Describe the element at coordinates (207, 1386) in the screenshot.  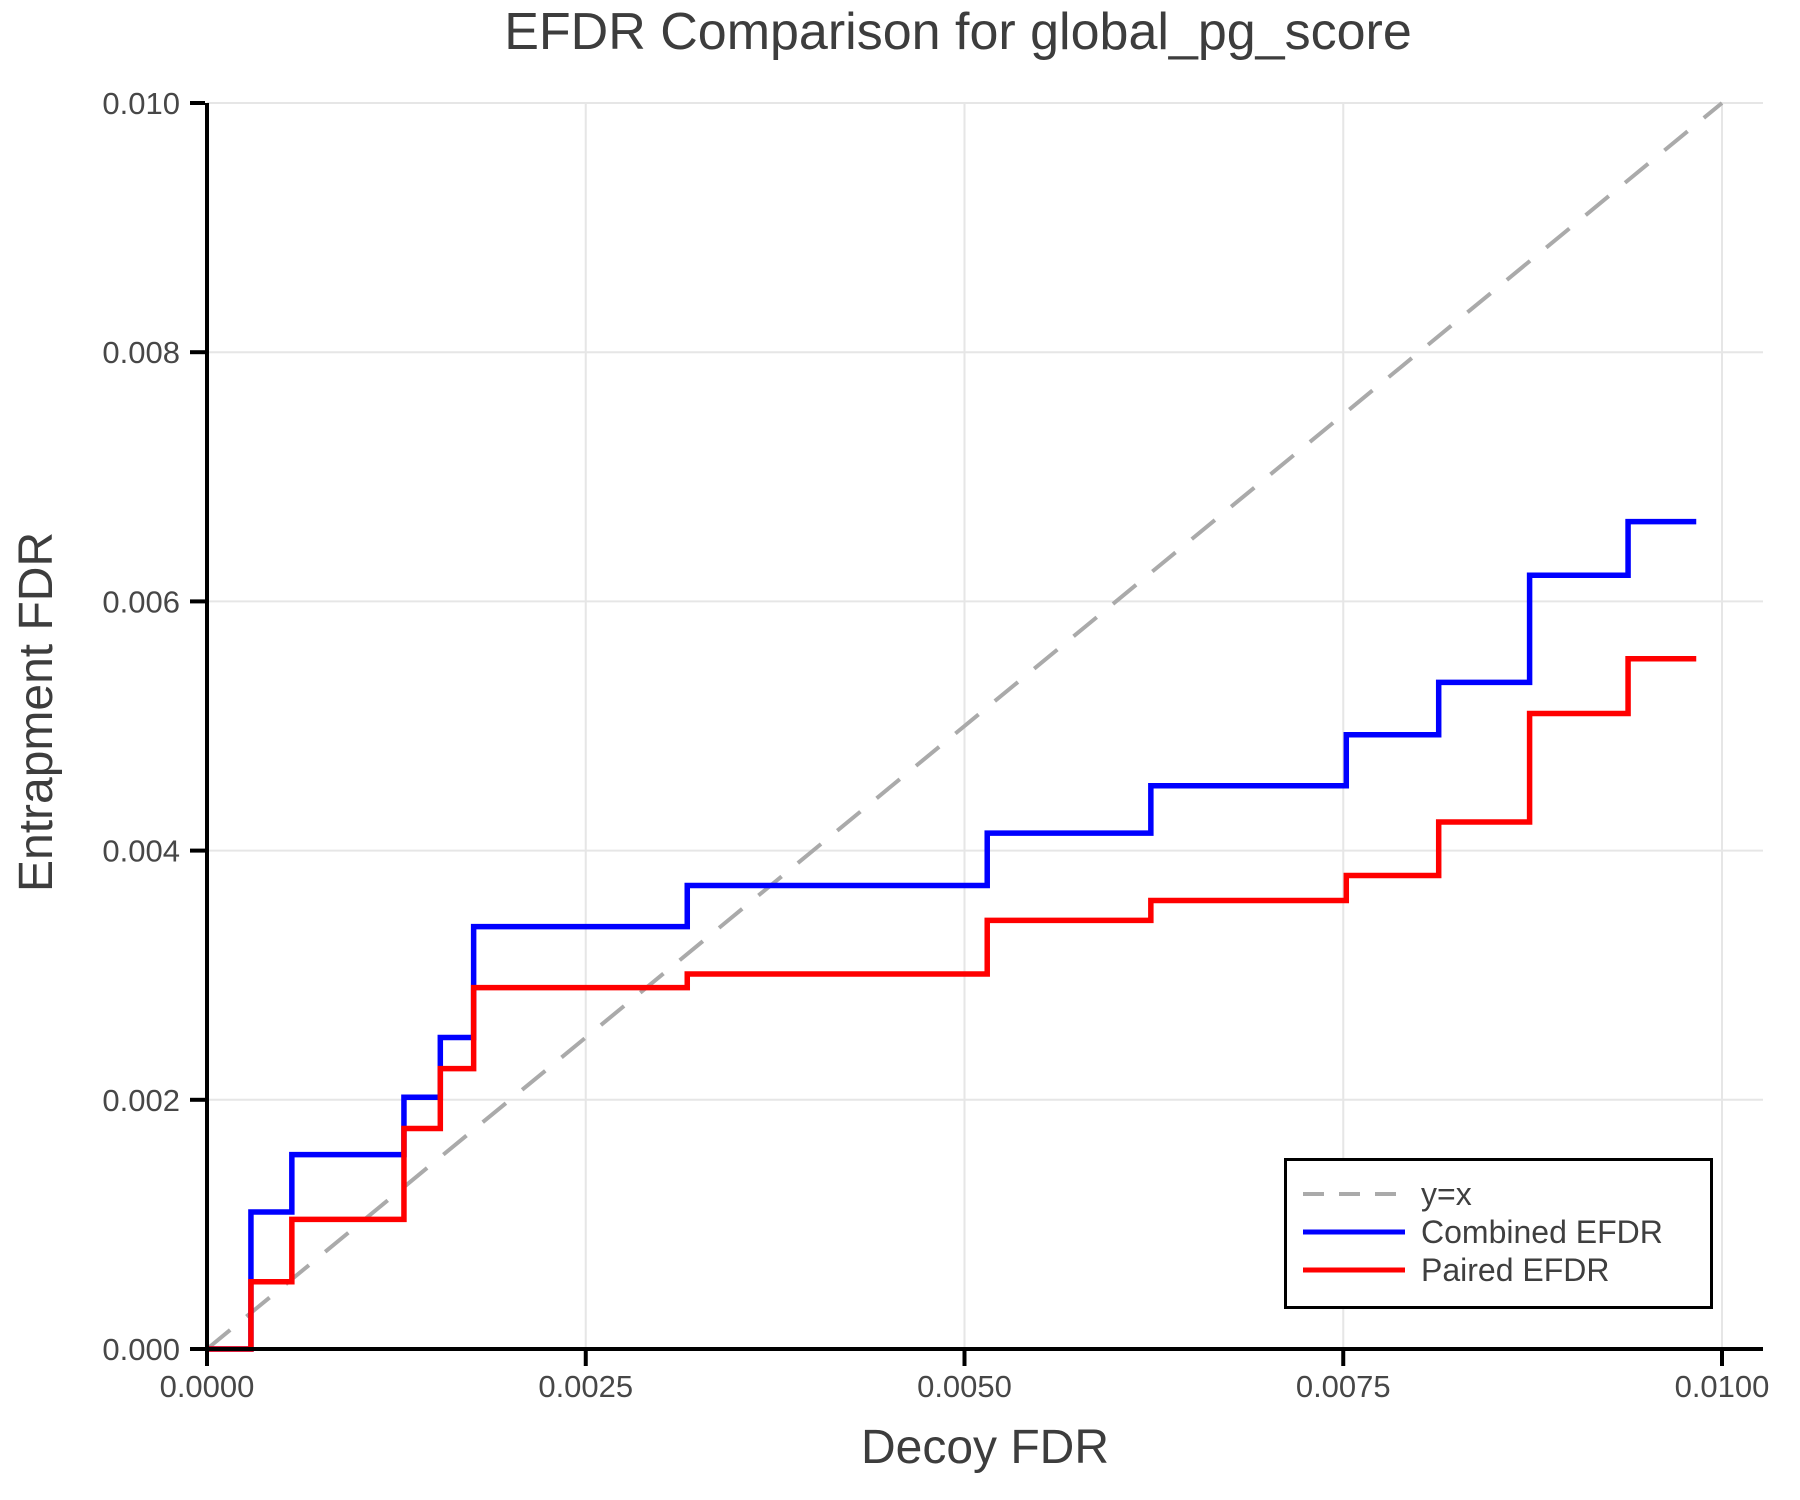
I see `x-tick-label: 0.0000` at that location.